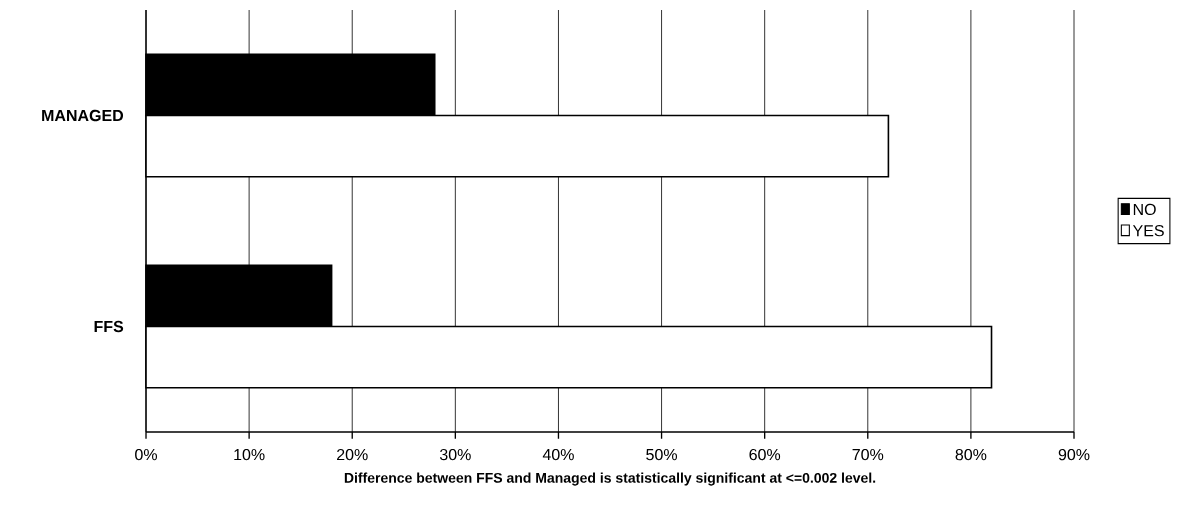 This screenshot has height=512, width=1201. What do you see at coordinates (765, 454) in the screenshot?
I see `x-tick-label: 60%` at bounding box center [765, 454].